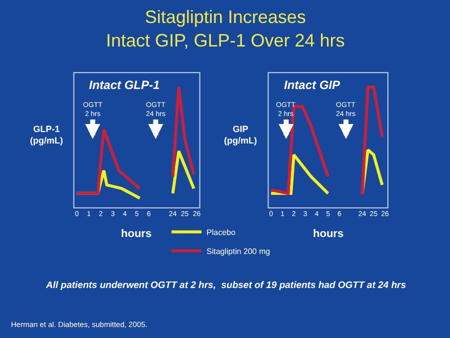 This screenshot has width=450, height=338. What do you see at coordinates (238, 251) in the screenshot?
I see `legend-label: Sitagliptin 200 mg` at bounding box center [238, 251].